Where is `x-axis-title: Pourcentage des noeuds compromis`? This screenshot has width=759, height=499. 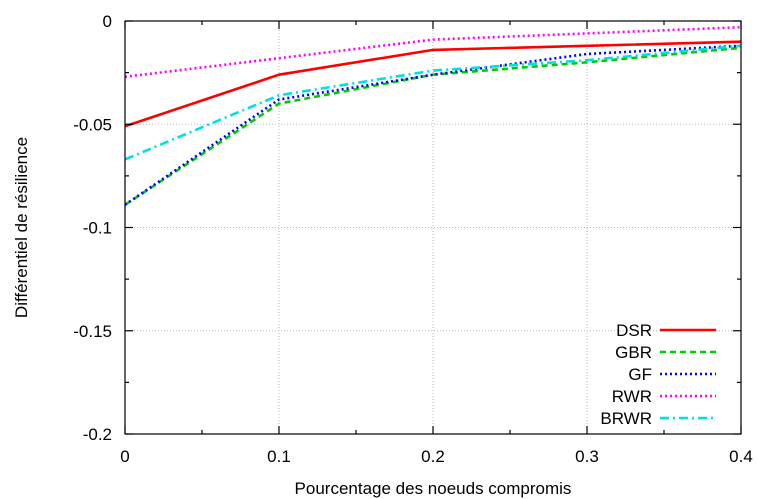 x-axis-title: Pourcentage des noeuds compromis is located at coordinates (433, 488).